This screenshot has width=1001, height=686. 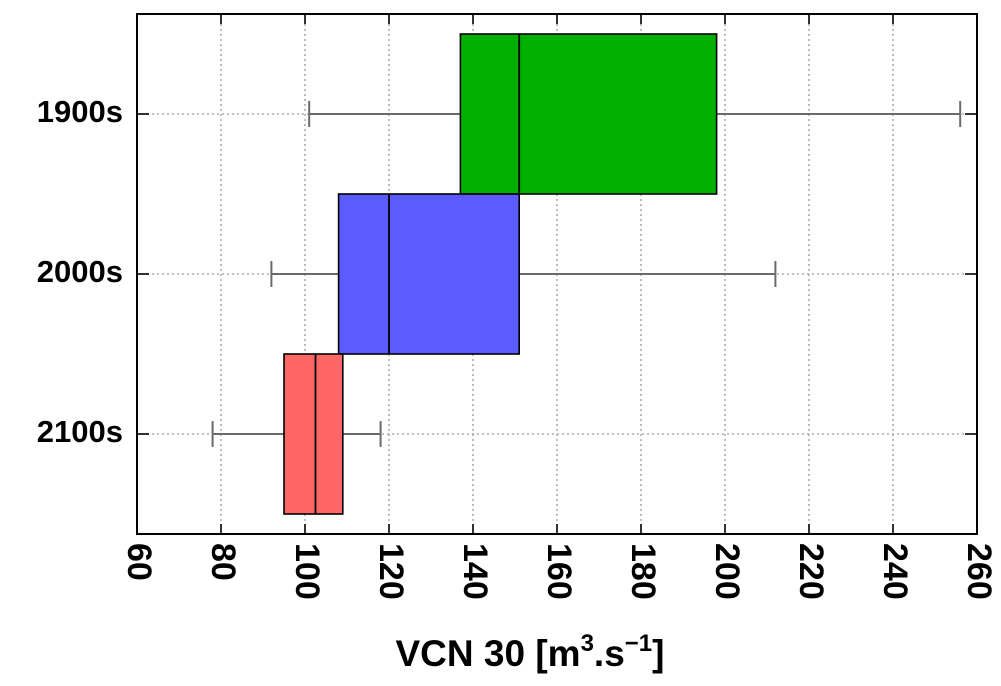 I want to click on x-axis-title-base: VCN 30 [m, so click(x=488, y=653).